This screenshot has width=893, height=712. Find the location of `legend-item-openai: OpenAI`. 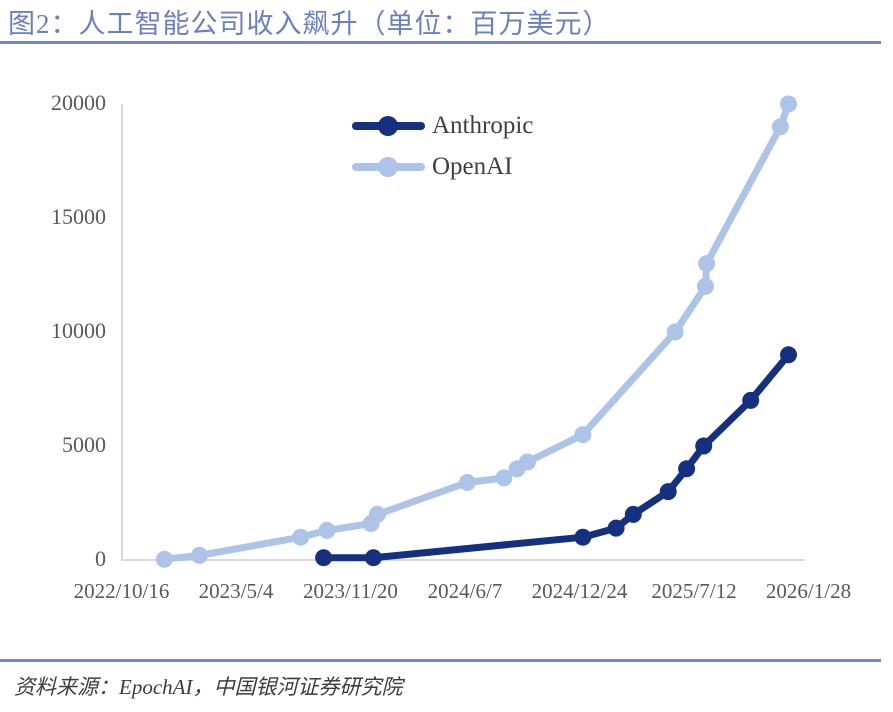

legend-item-openai: OpenAI is located at coordinates (442, 167).